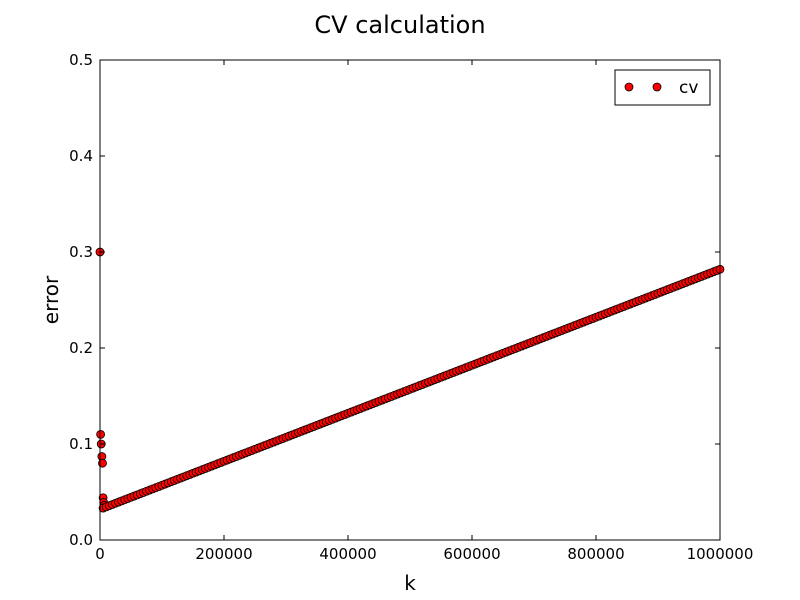  Describe the element at coordinates (399, 25) in the screenshot. I see `chart-title: CV calculation` at that location.